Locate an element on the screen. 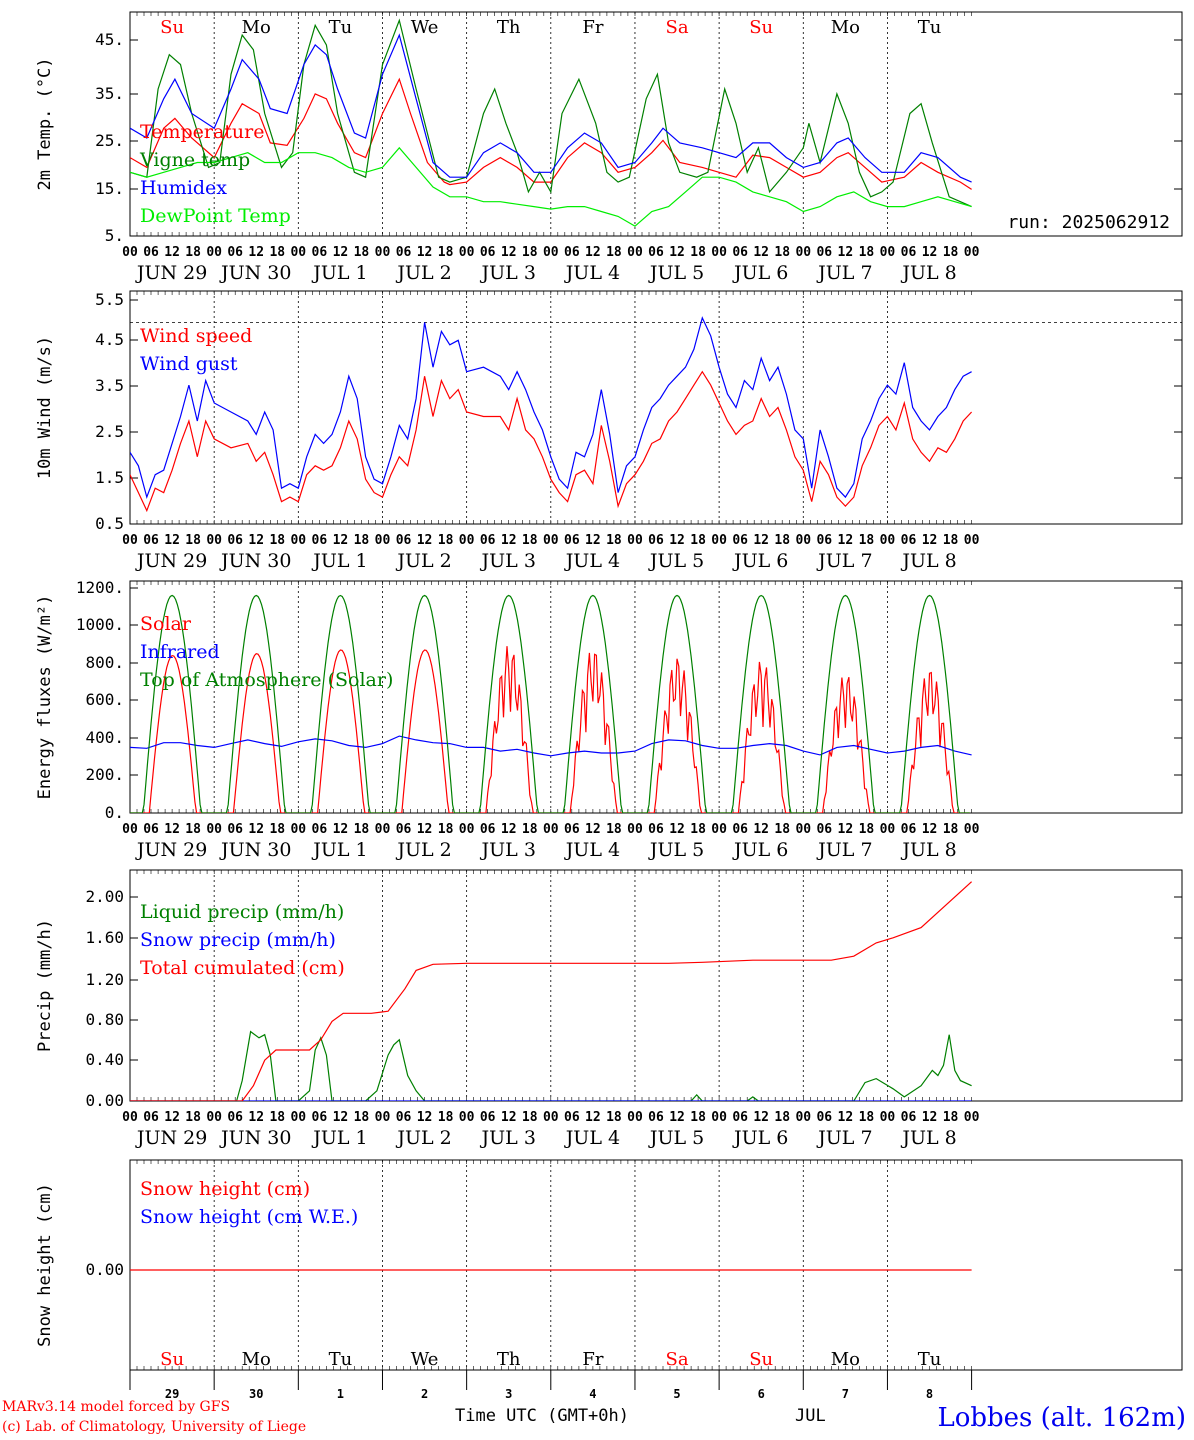  day-number-label: 4 is located at coordinates (592, 1394).